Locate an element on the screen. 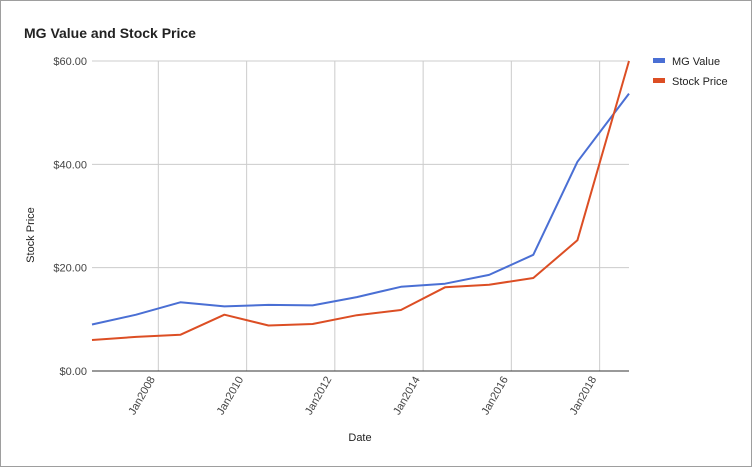  chart-title: MG Value and Stock Price is located at coordinates (110, 33).